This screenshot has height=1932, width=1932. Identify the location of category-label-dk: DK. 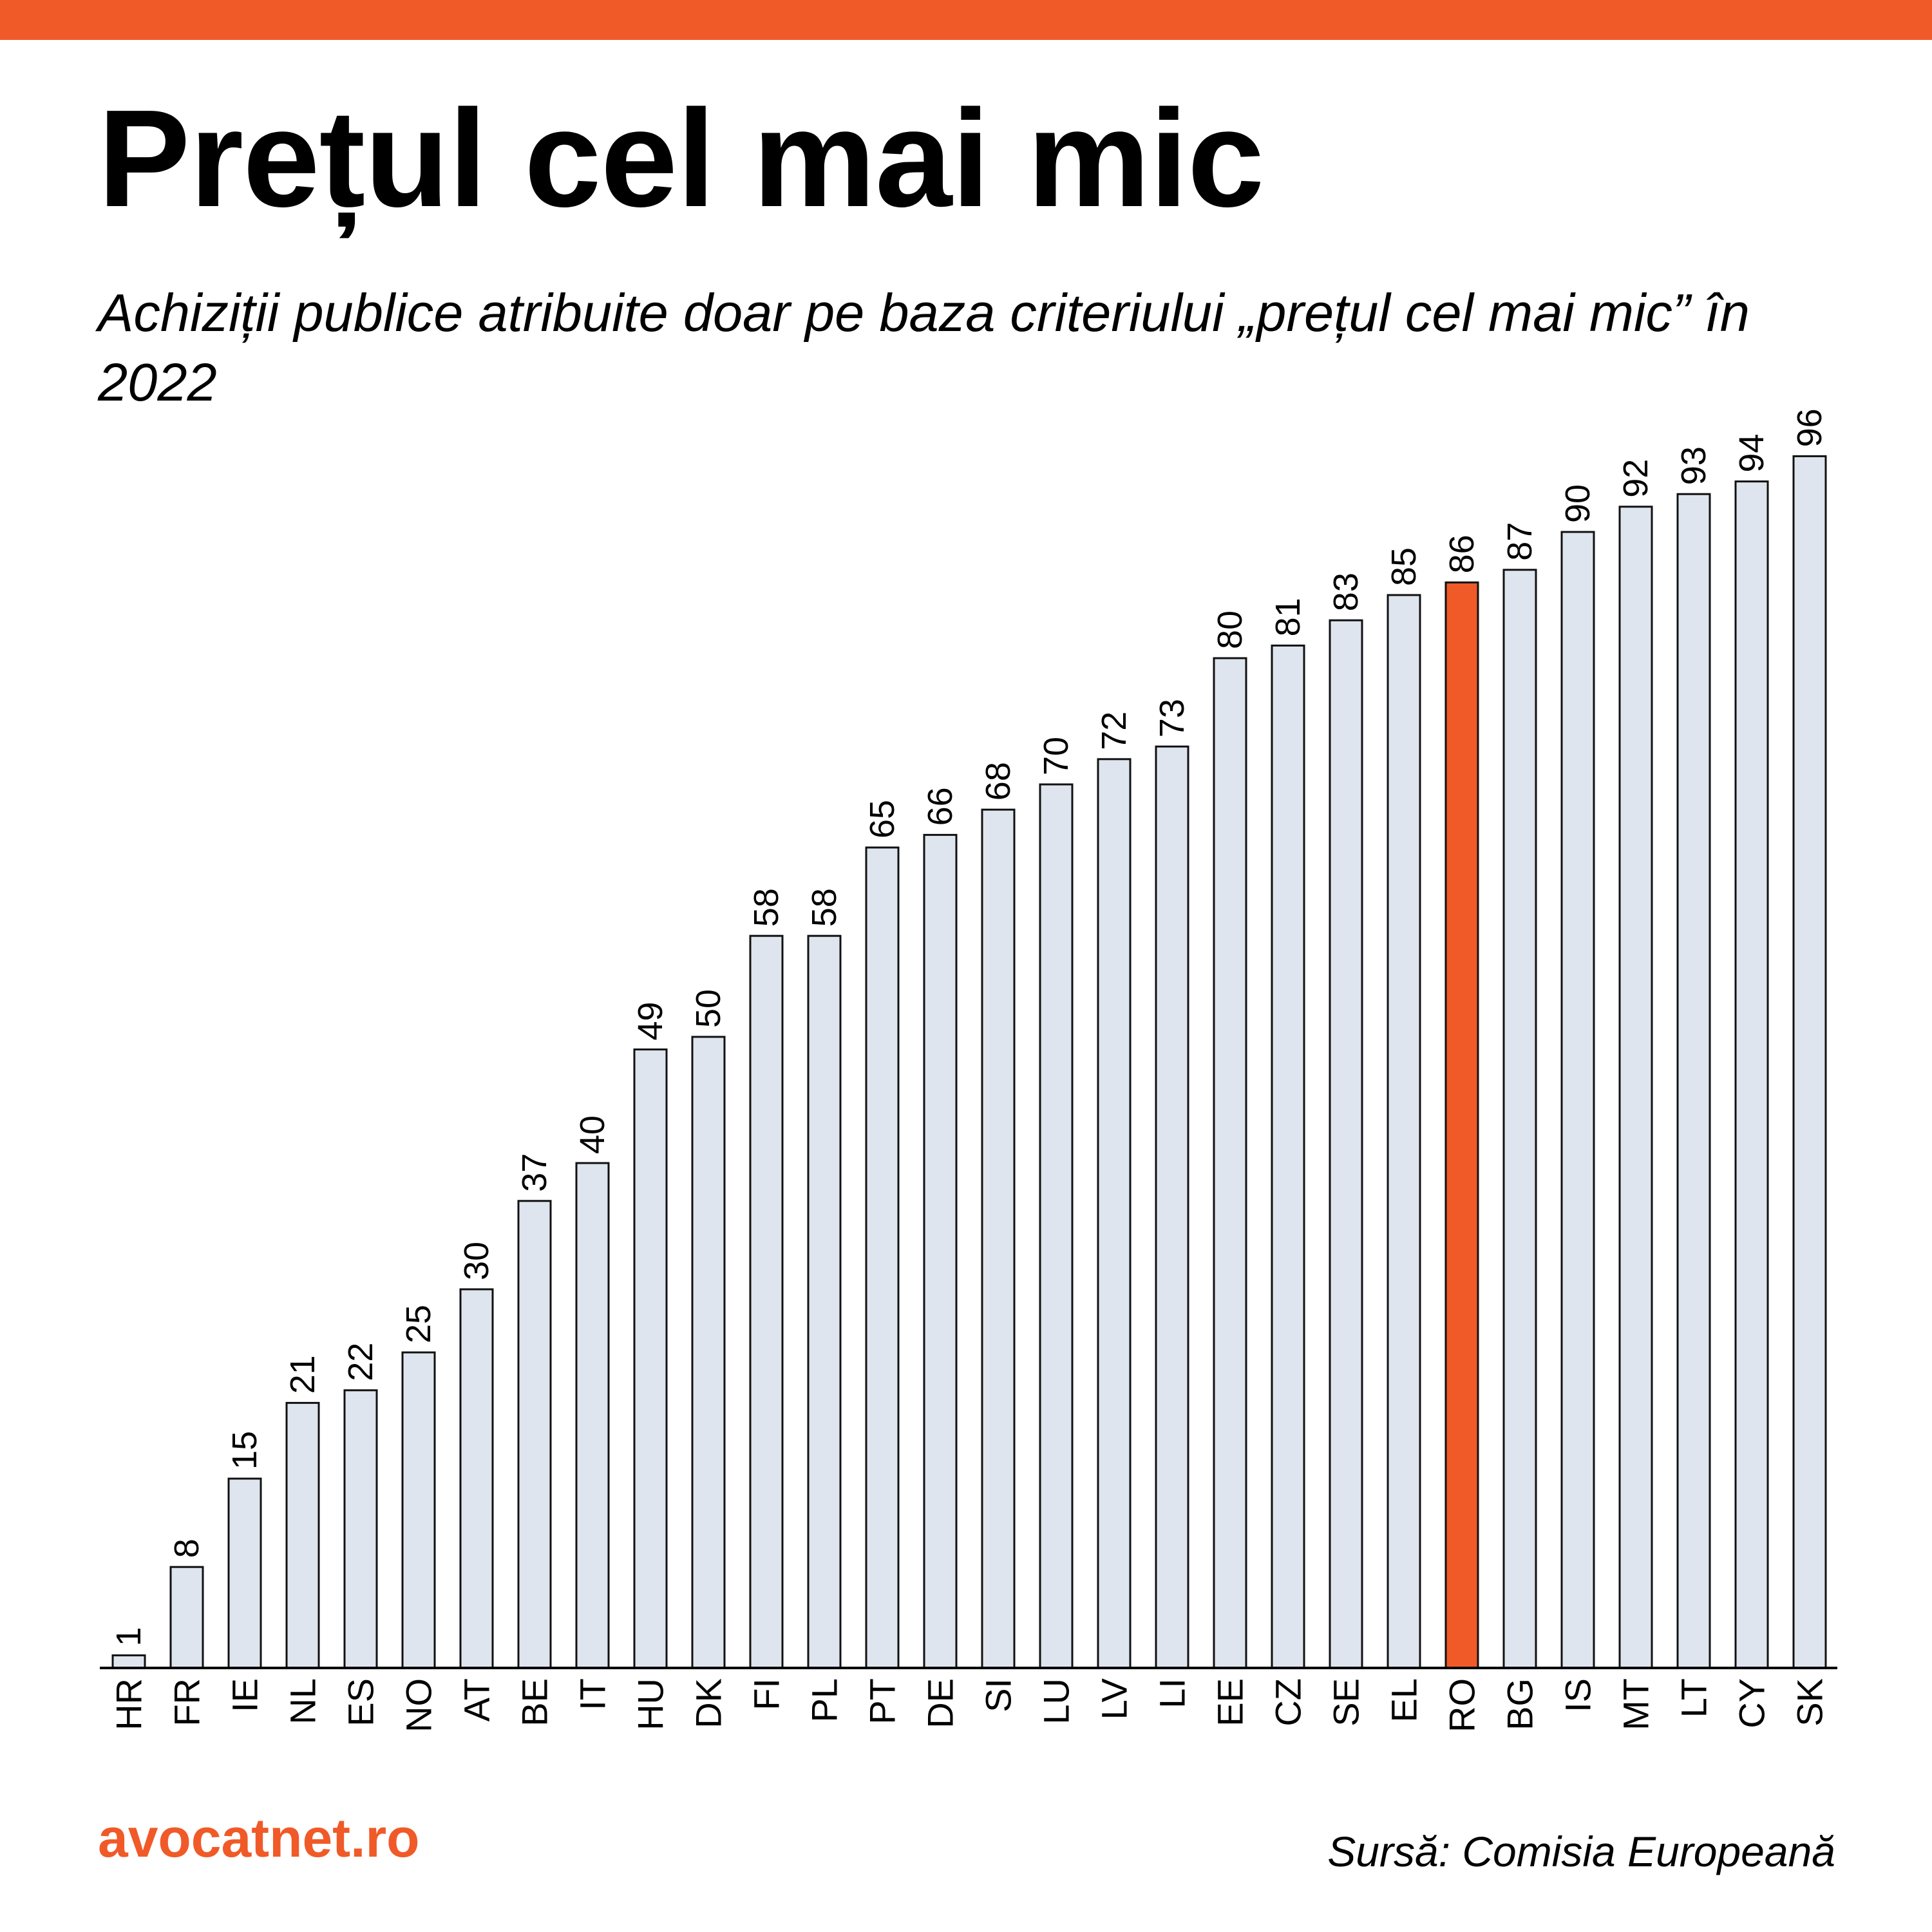
(709, 1703).